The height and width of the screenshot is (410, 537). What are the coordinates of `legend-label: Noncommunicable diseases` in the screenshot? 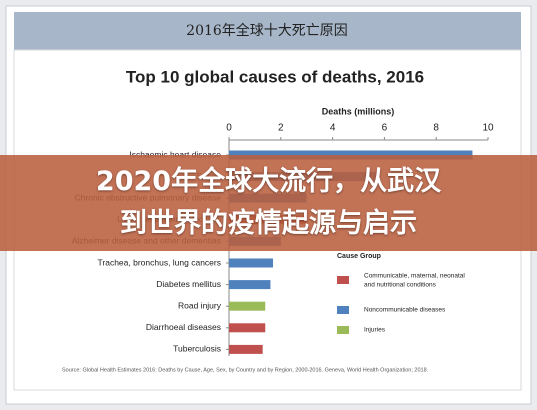 It's located at (405, 310).